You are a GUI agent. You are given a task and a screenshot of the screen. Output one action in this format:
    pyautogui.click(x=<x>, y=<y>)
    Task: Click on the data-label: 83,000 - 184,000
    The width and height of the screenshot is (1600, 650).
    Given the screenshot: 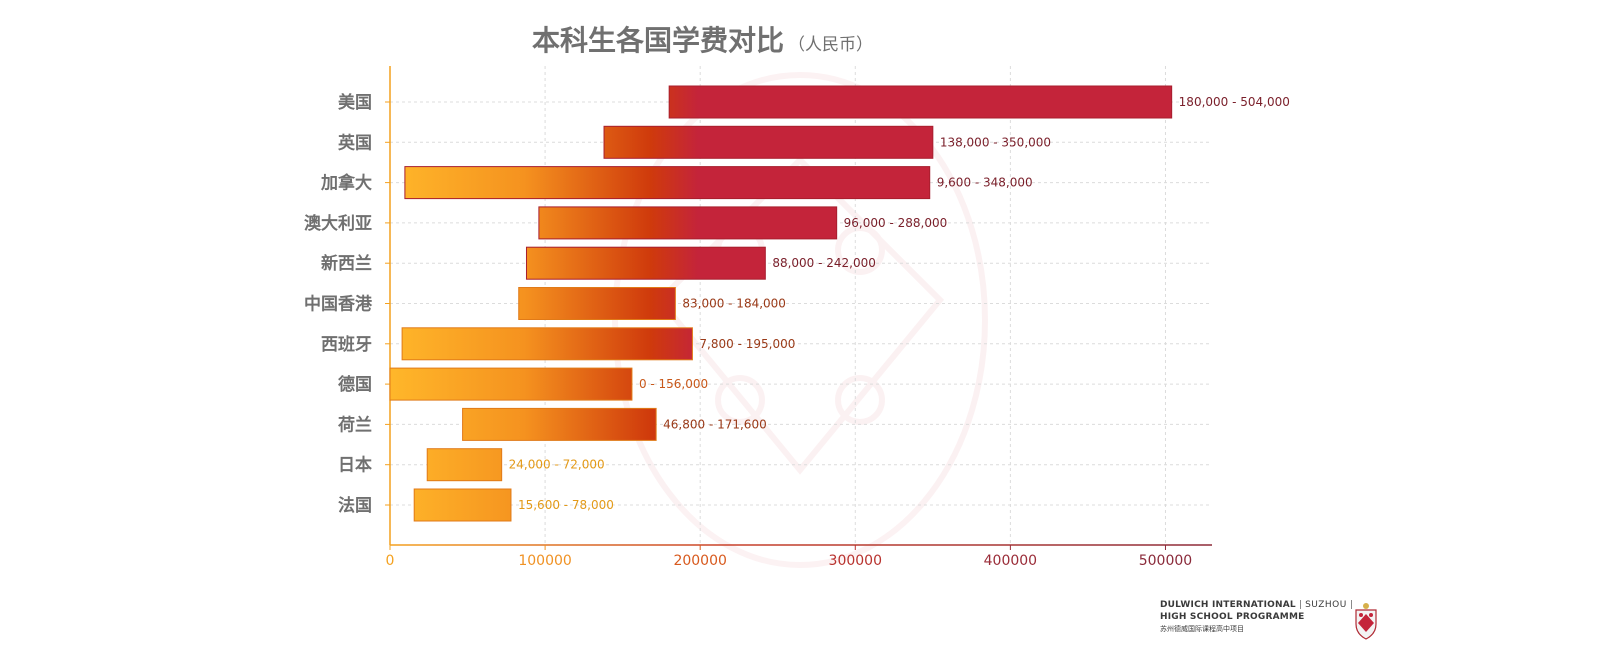 What is the action you would take?
    pyautogui.click(x=734, y=304)
    